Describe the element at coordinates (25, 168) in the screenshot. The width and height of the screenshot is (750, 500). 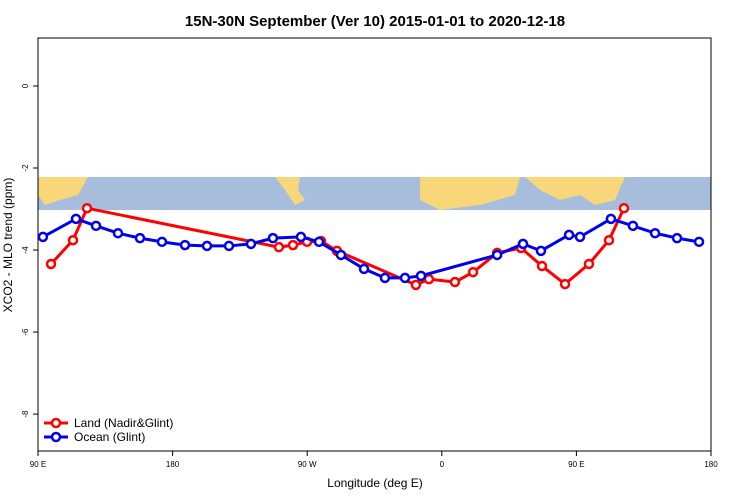
I see `y-tick-label: -2` at that location.